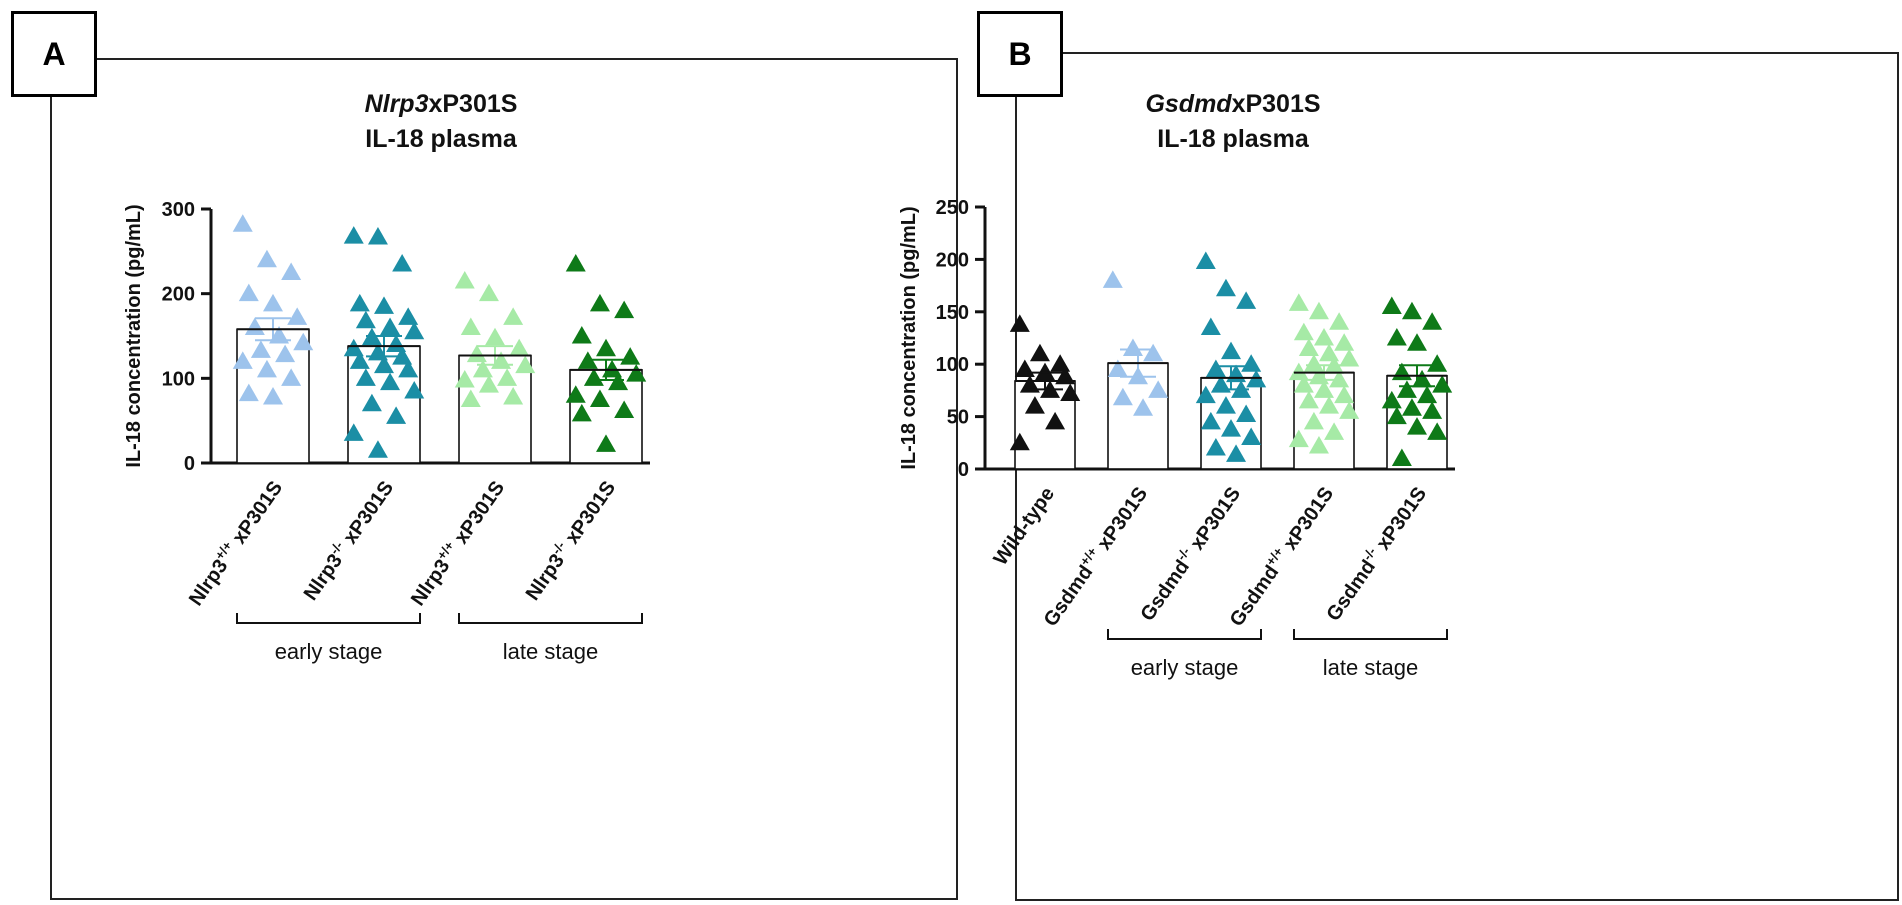  Describe the element at coordinates (1232, 104) in the screenshot. I see `chart-title: GsdmdxP301S` at that location.